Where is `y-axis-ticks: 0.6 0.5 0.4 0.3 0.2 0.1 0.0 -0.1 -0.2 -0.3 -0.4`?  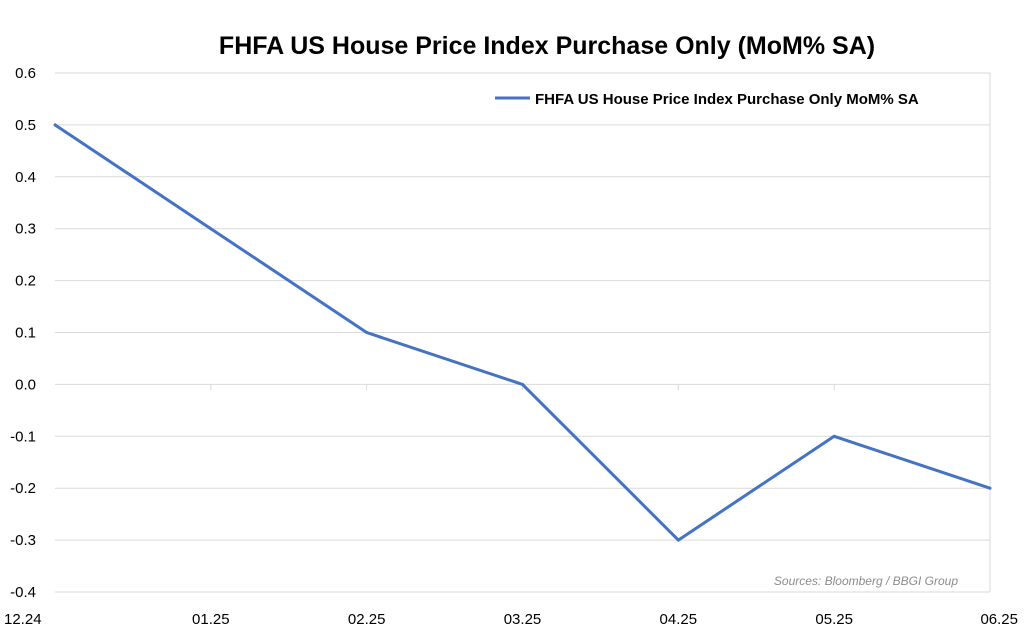 y-axis-ticks: 0.6 0.5 0.4 0.3 0.2 0.1 0.0 -0.1 -0.2 -0.3 -0.4 is located at coordinates (23, 333).